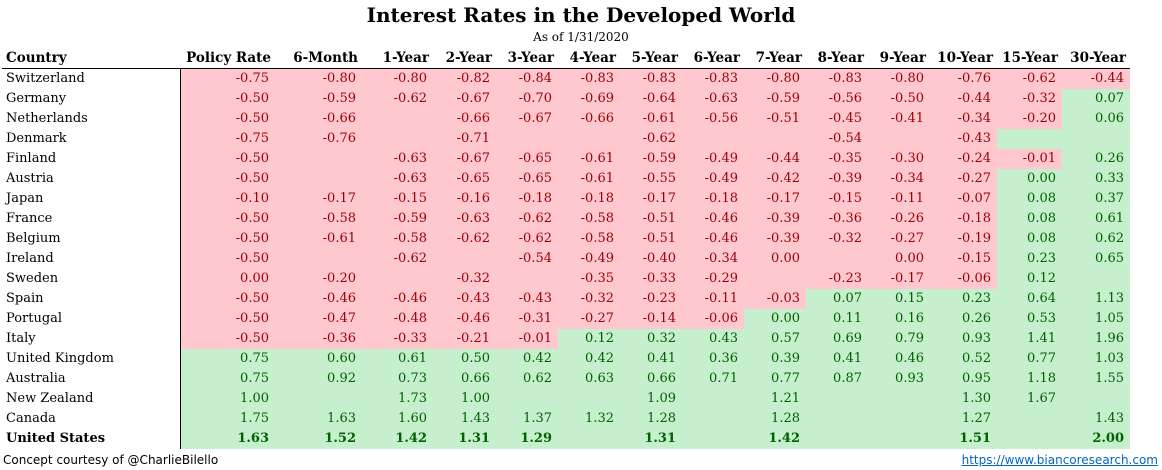 The height and width of the screenshot is (470, 1162). What do you see at coordinates (527, 419) in the screenshot?
I see `rate-cell: 1.37` at bounding box center [527, 419].